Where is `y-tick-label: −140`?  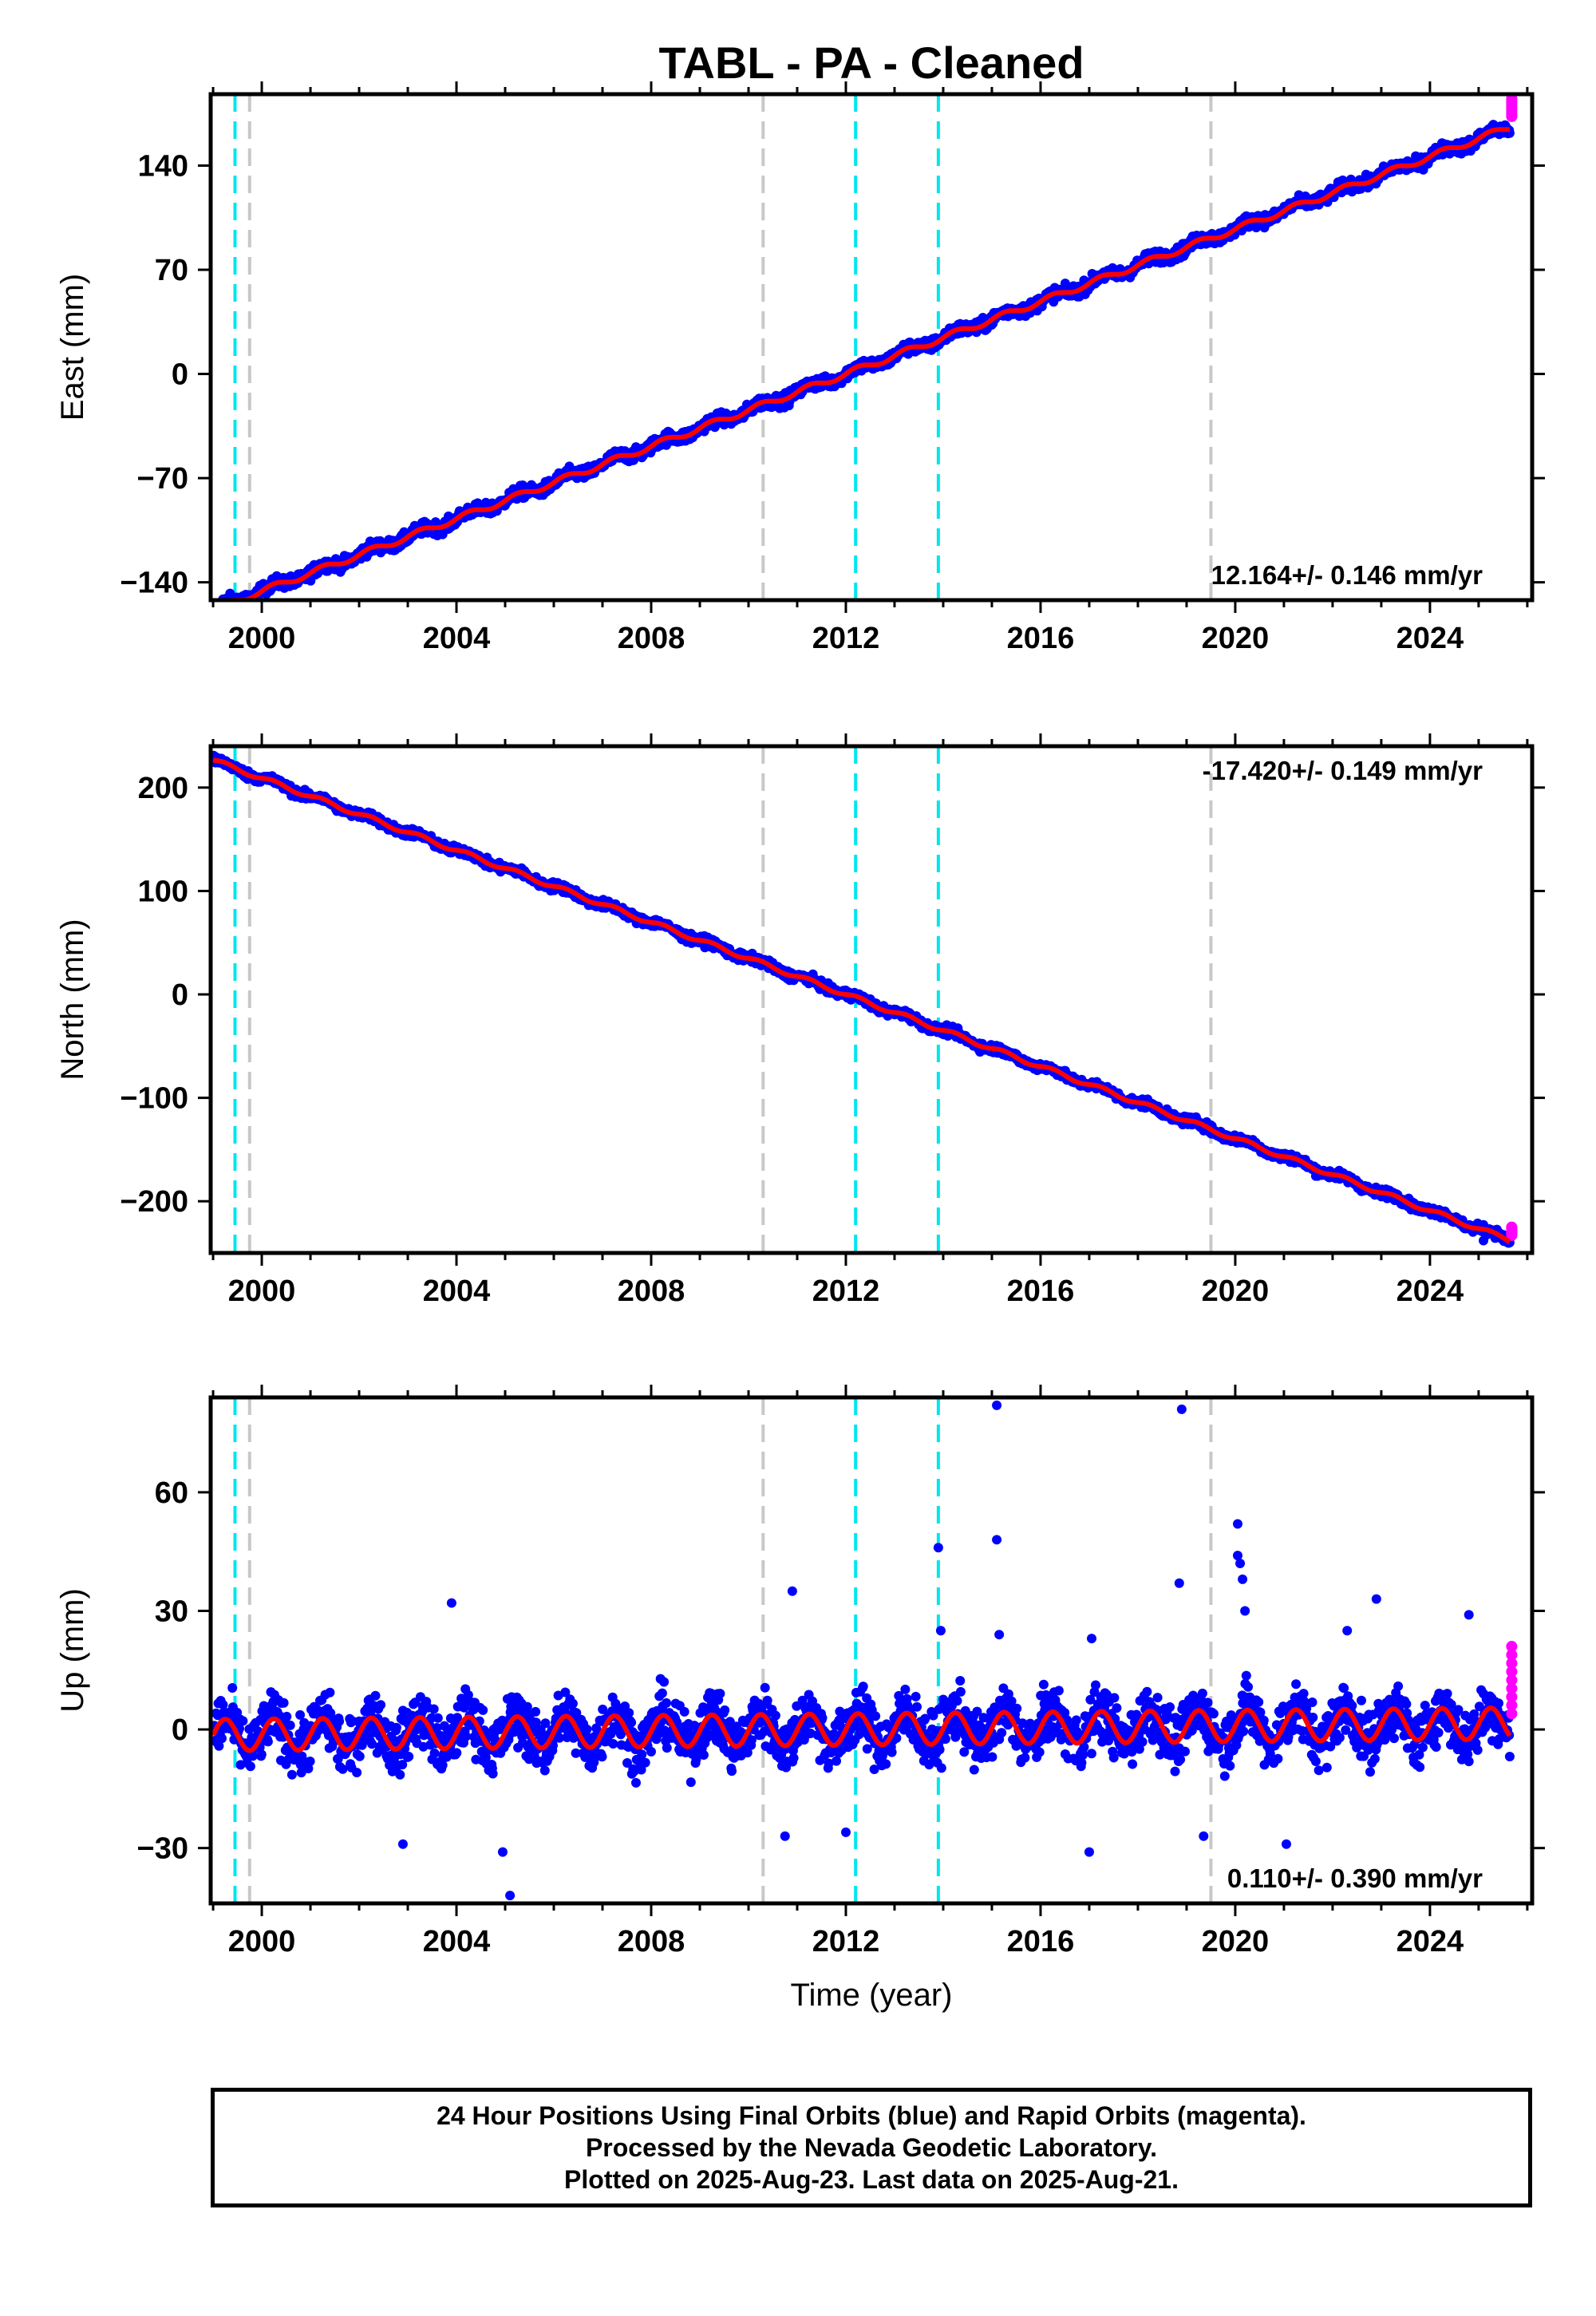 y-tick-label: −140 is located at coordinates (154, 583).